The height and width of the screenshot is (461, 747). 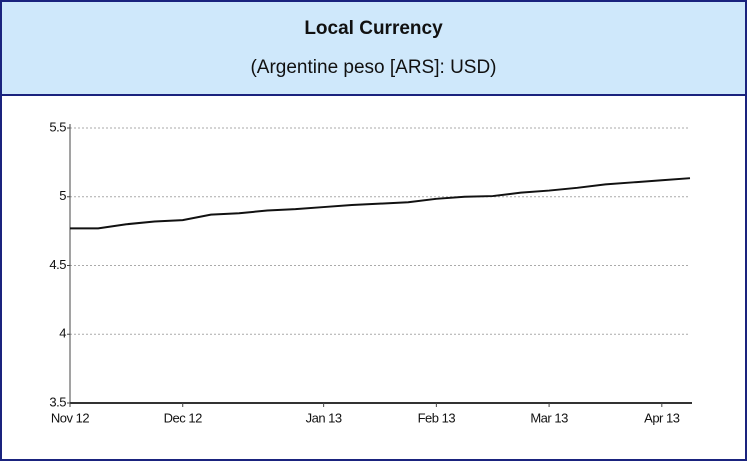 What do you see at coordinates (373, 28) in the screenshot?
I see `chart-title: Local Currency` at bounding box center [373, 28].